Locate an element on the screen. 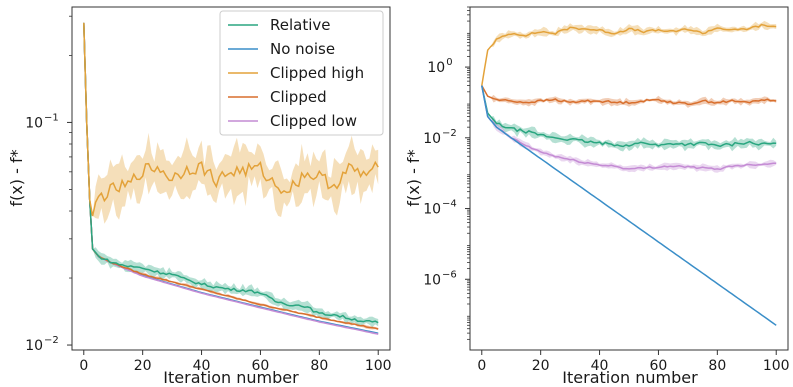 The image size is (793, 387). y-tick-exponent: 0 is located at coordinates (449, 62).